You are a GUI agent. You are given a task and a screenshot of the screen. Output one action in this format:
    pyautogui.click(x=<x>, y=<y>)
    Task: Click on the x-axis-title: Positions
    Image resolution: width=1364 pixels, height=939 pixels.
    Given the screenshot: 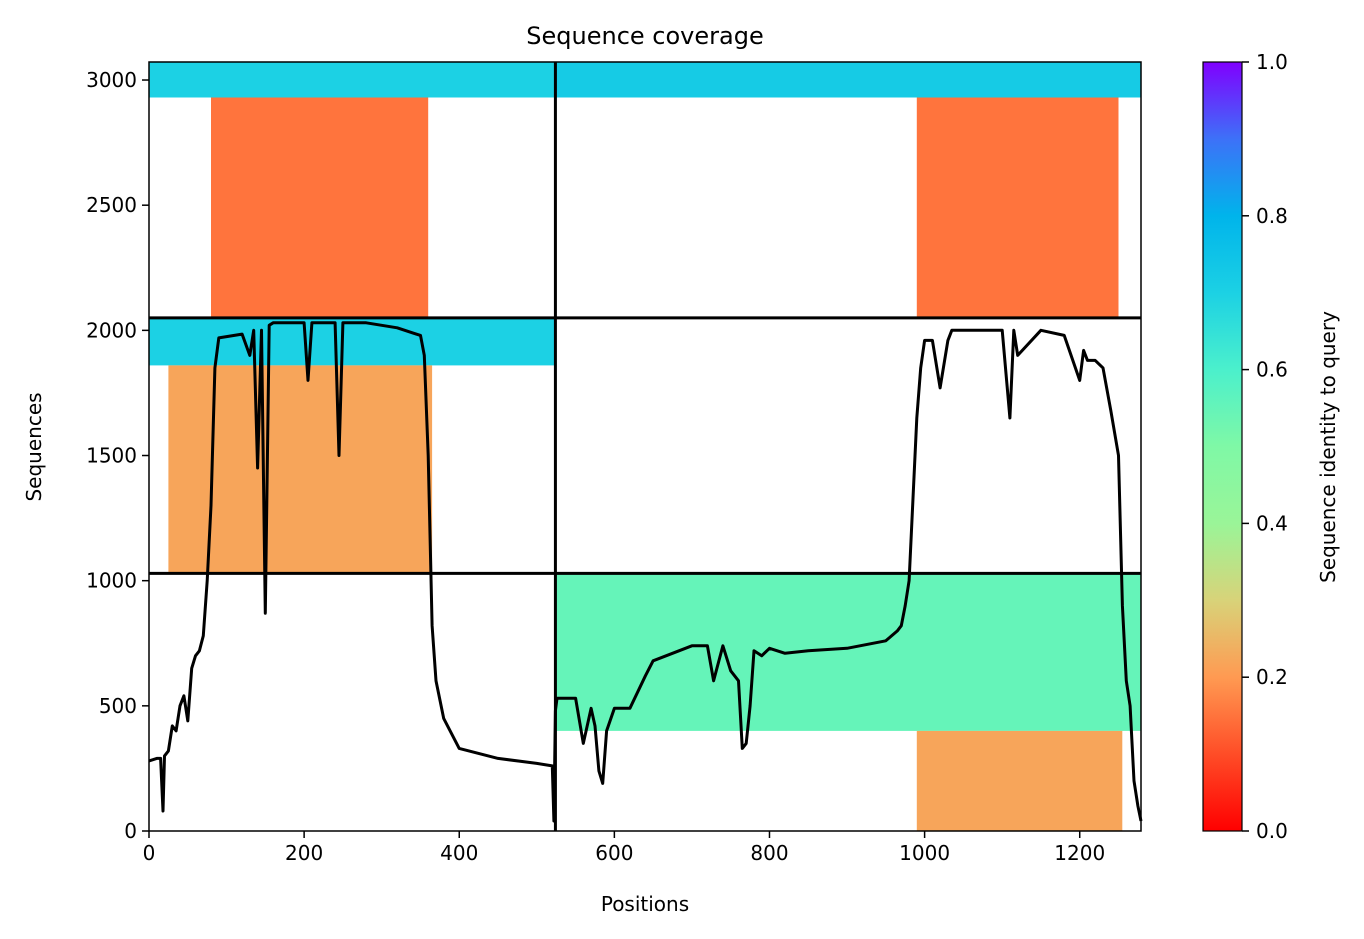 What is the action you would take?
    pyautogui.click(x=645, y=904)
    